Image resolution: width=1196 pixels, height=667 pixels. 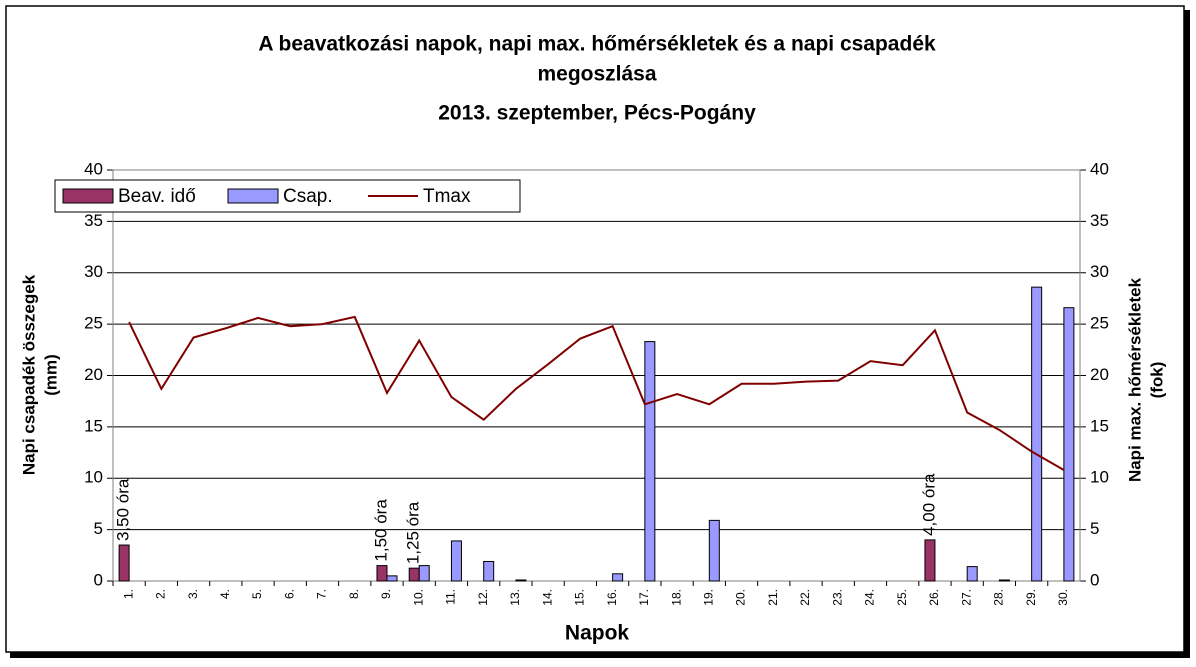 I want to click on y2-tick-label: 35, so click(x=1099, y=220).